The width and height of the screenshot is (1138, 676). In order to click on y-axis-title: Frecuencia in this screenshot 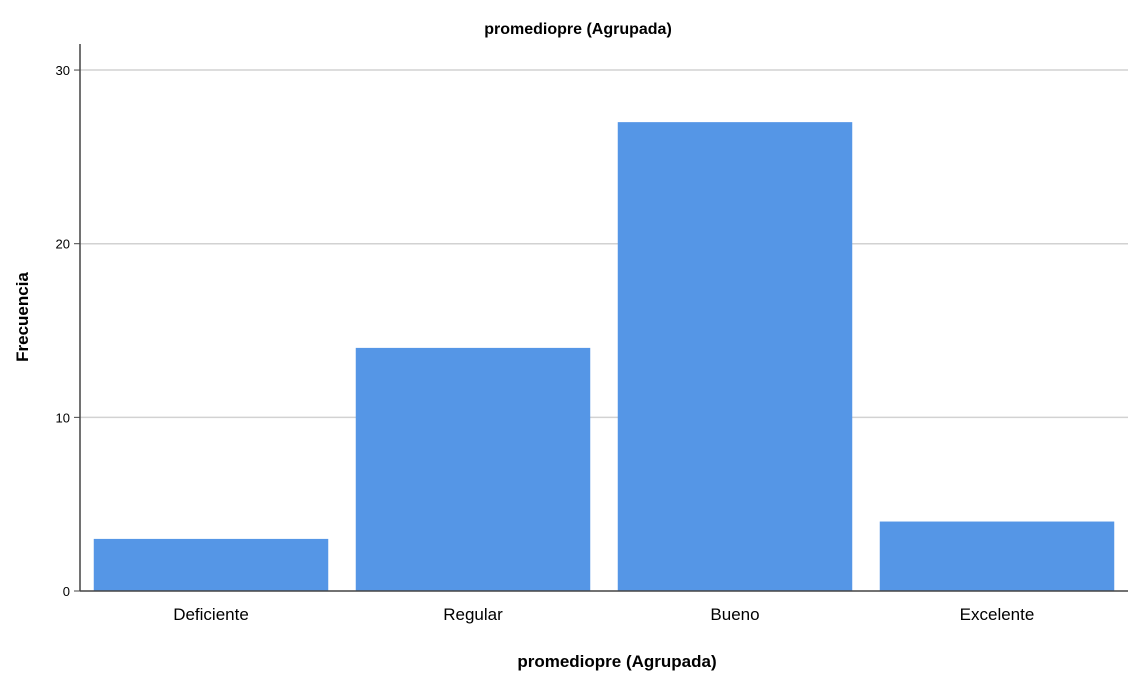, I will do `click(22, 317)`.